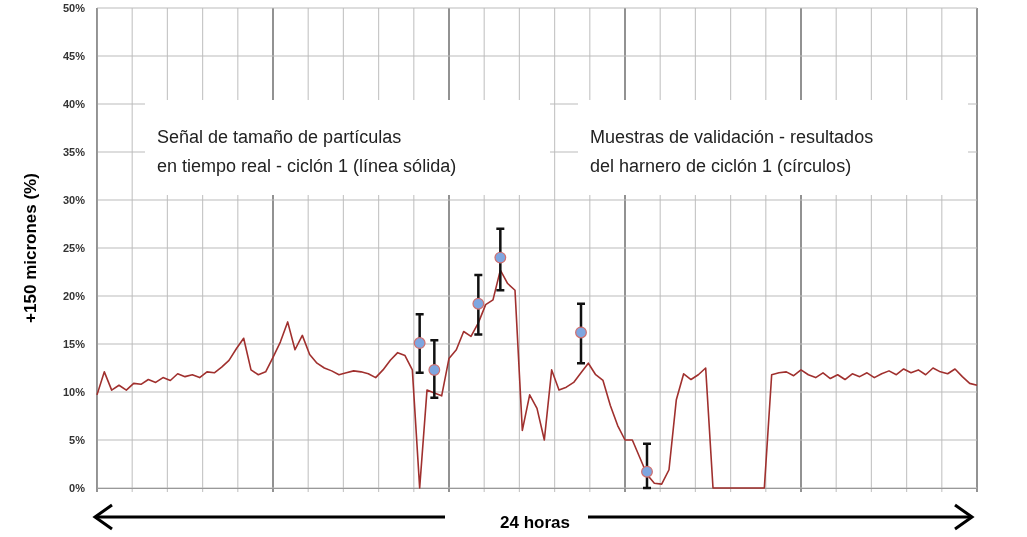 The image size is (1027, 537). Describe the element at coordinates (74, 152) in the screenshot. I see `y-tick-label: 35%` at that location.